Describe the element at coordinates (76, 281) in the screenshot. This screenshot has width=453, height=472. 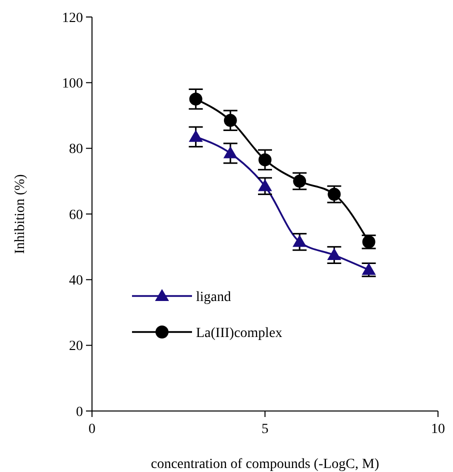
I see `y-tick-label: 40` at that location.